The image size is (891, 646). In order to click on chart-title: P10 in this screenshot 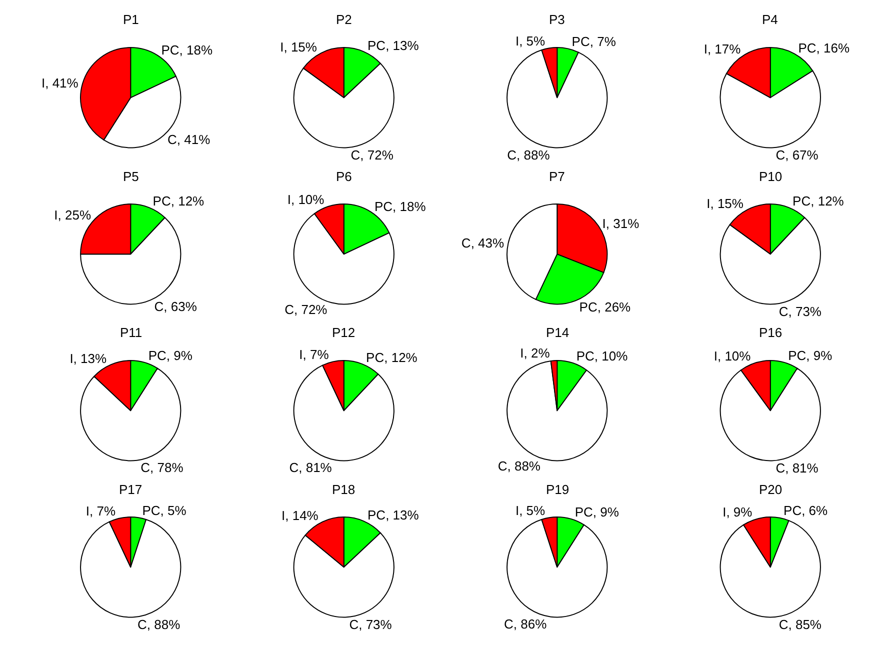, I will do `click(770, 176)`.